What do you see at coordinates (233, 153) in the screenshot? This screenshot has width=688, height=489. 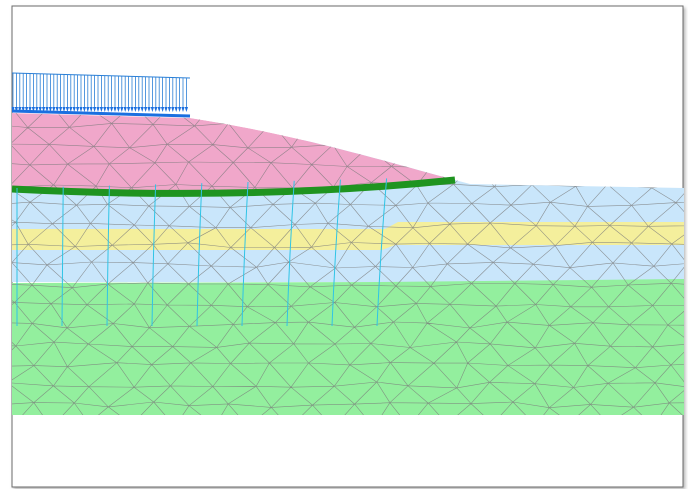 I see `embankment` at bounding box center [233, 153].